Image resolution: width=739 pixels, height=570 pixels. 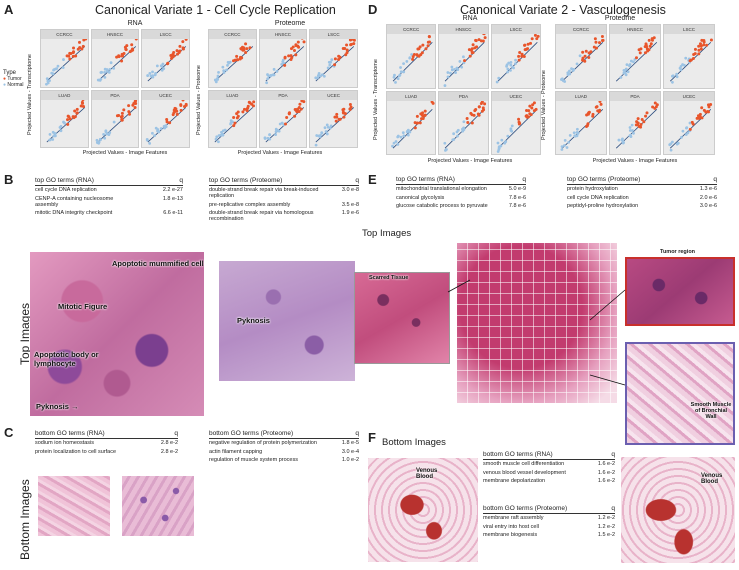 What do you see at coordinates (106, 443) in the screenshot?
I see `table-row: sodium ion homeostasis 2.8 e-2` at bounding box center [106, 443].